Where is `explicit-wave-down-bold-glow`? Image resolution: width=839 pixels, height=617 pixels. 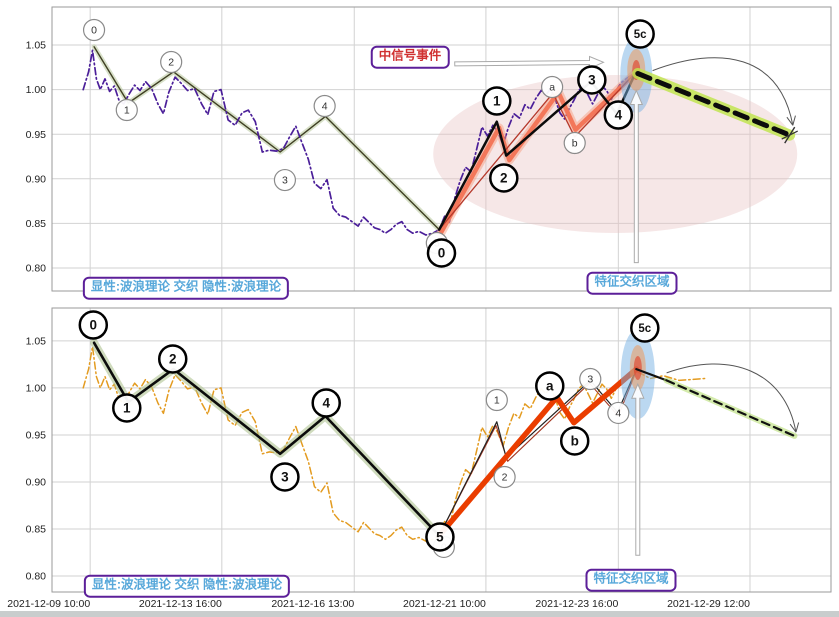
explicit-wave-down-bold-glow is located at coordinates (267, 439).